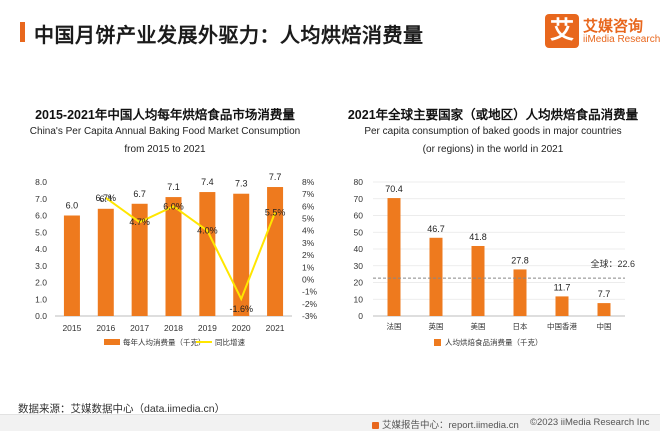 This screenshot has height=431, width=660. What do you see at coordinates (106, 198) in the screenshot?
I see `left-growth-value-label: 6.7%` at bounding box center [106, 198].